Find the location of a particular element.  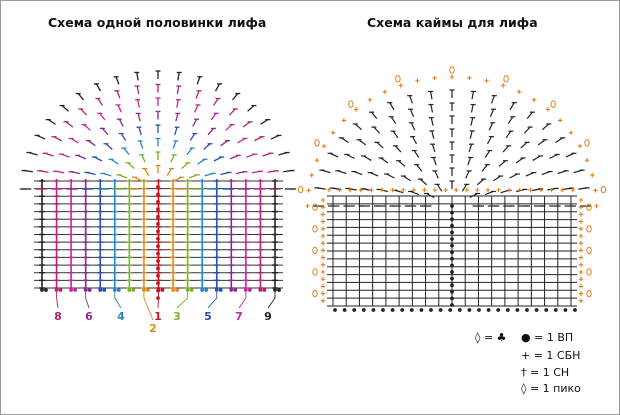

legend-dc-text: = 1 СН is located at coordinates (550, 372).